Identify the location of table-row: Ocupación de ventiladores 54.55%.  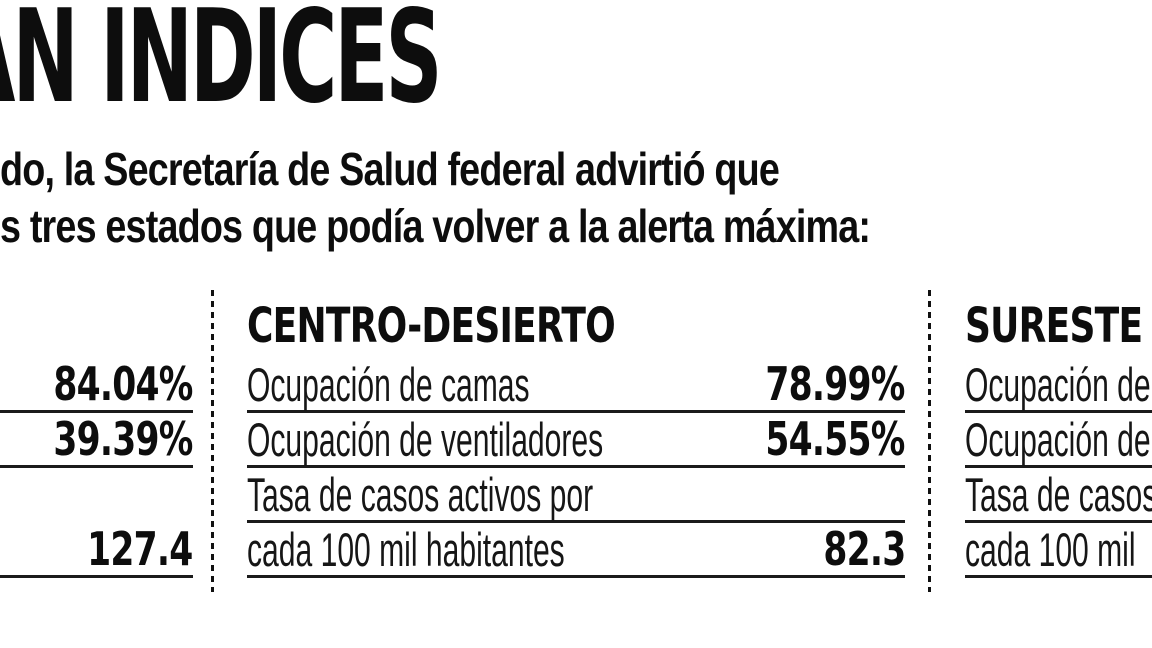
(576, 440).